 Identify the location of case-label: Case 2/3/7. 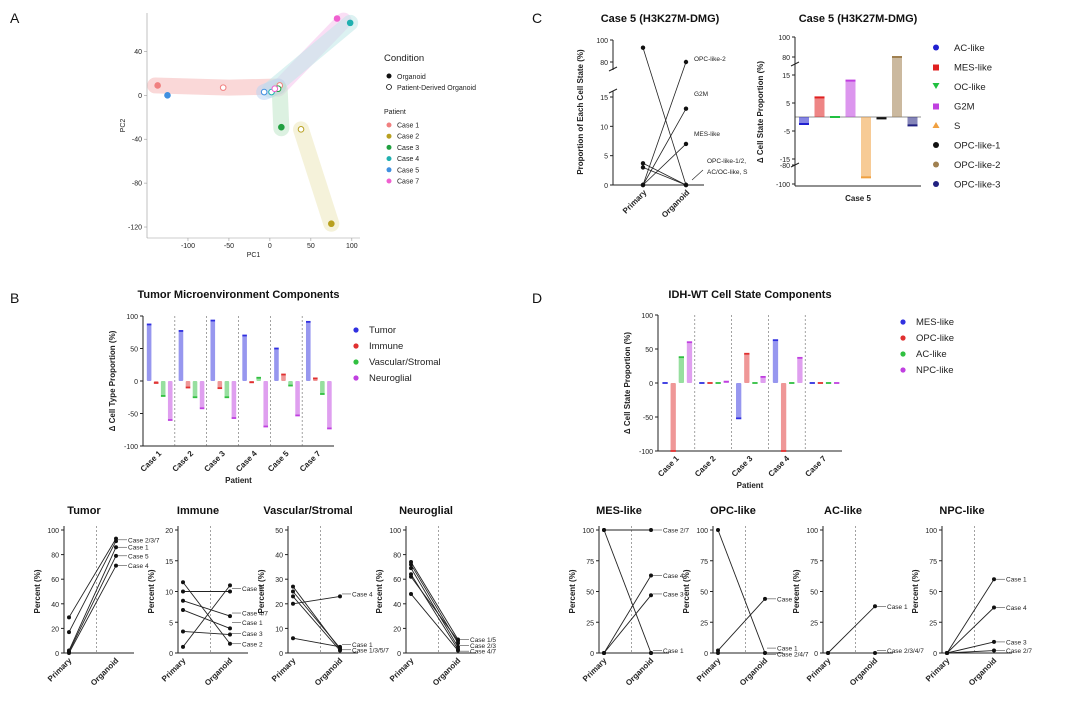
(144, 540).